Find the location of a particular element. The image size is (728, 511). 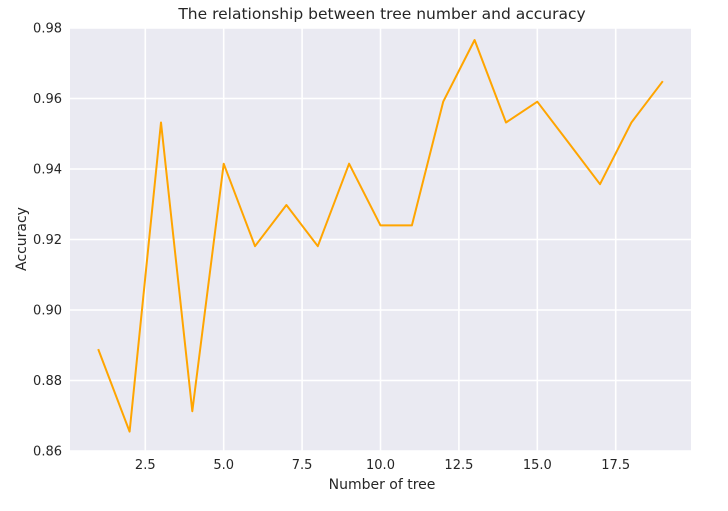

y-tick-label: 0.88 is located at coordinates (47, 381).